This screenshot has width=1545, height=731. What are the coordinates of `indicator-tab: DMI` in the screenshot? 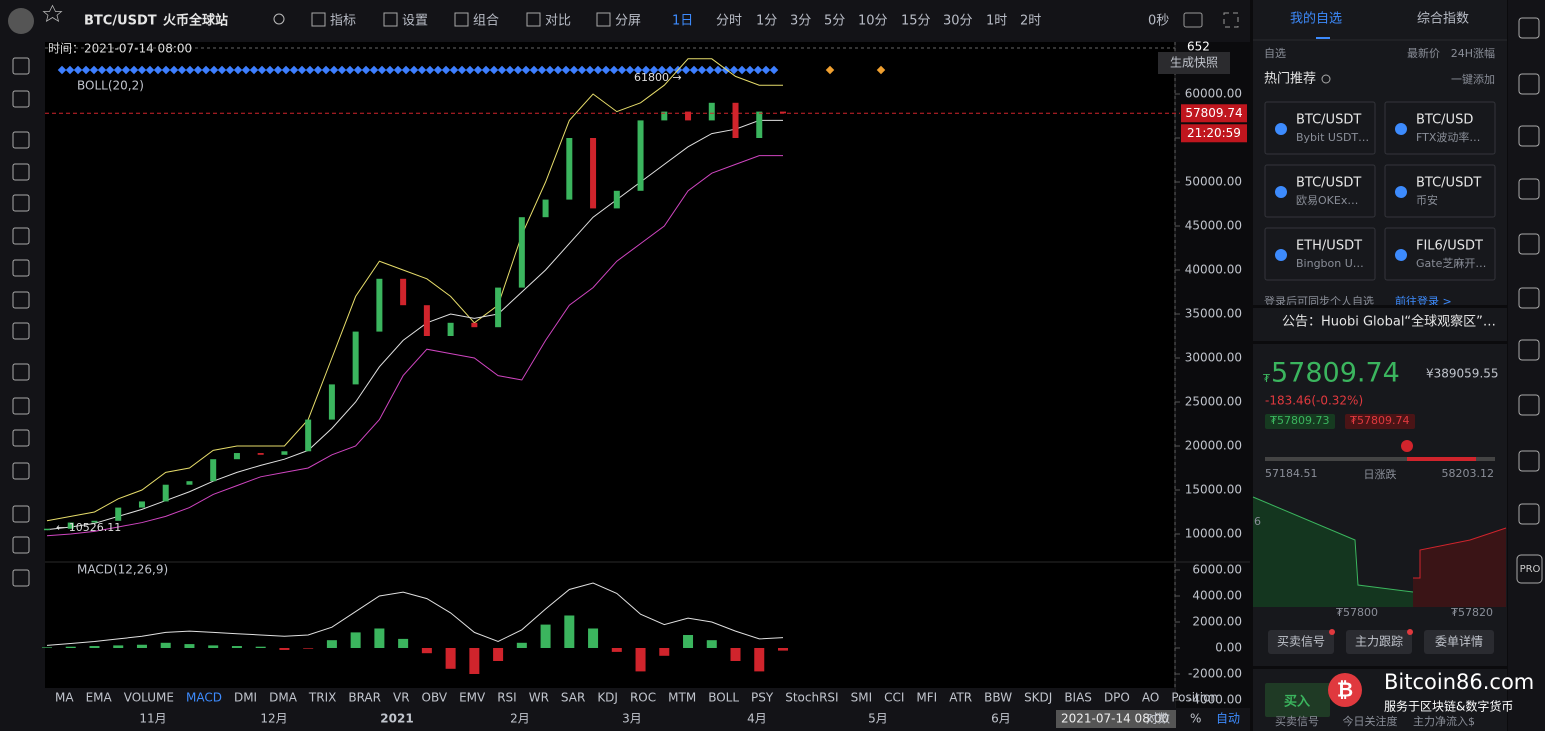 It's located at (245, 698).